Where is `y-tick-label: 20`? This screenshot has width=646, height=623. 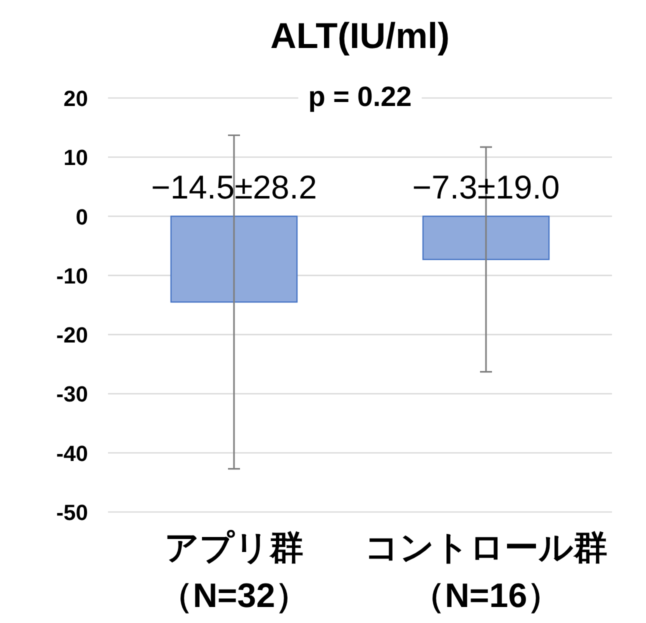 y-tick-label: 20 is located at coordinates (76, 98).